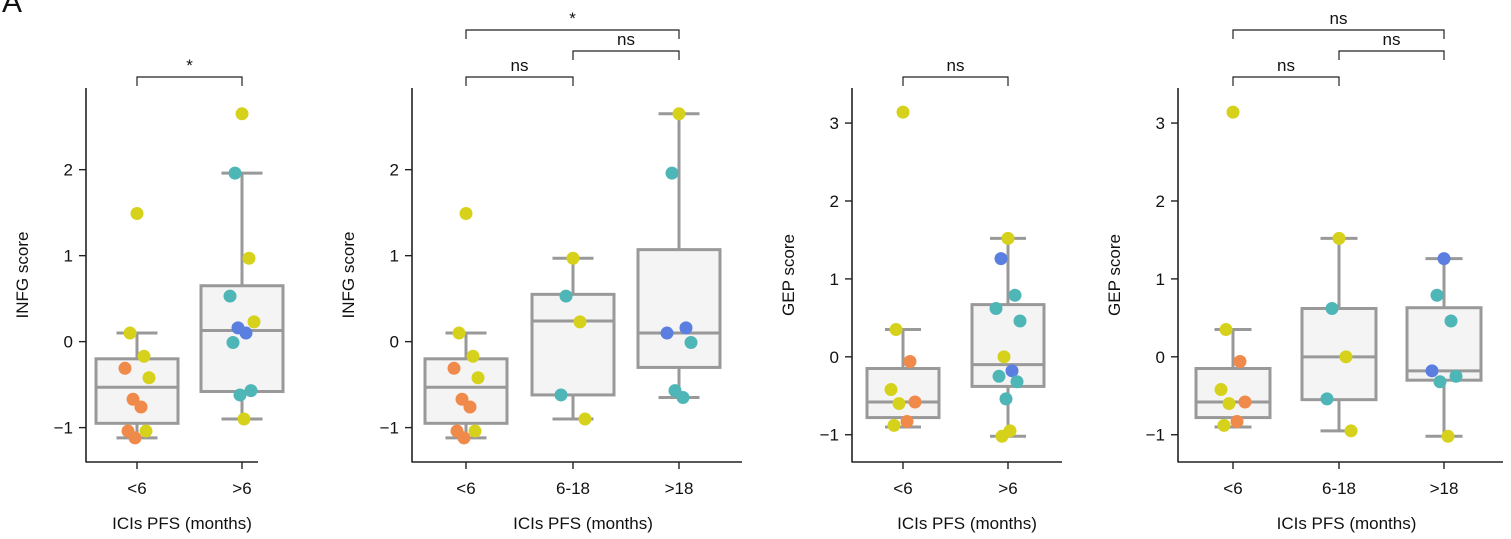  Describe the element at coordinates (394, 256) in the screenshot. I see `y-tick-label: 1` at that location.